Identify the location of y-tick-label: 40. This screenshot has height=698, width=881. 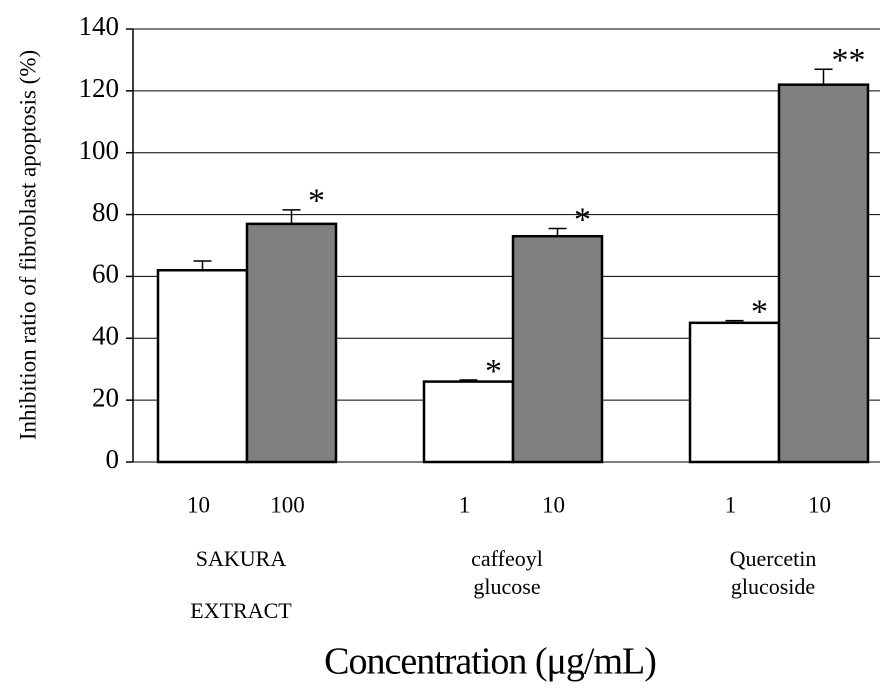
(105, 335).